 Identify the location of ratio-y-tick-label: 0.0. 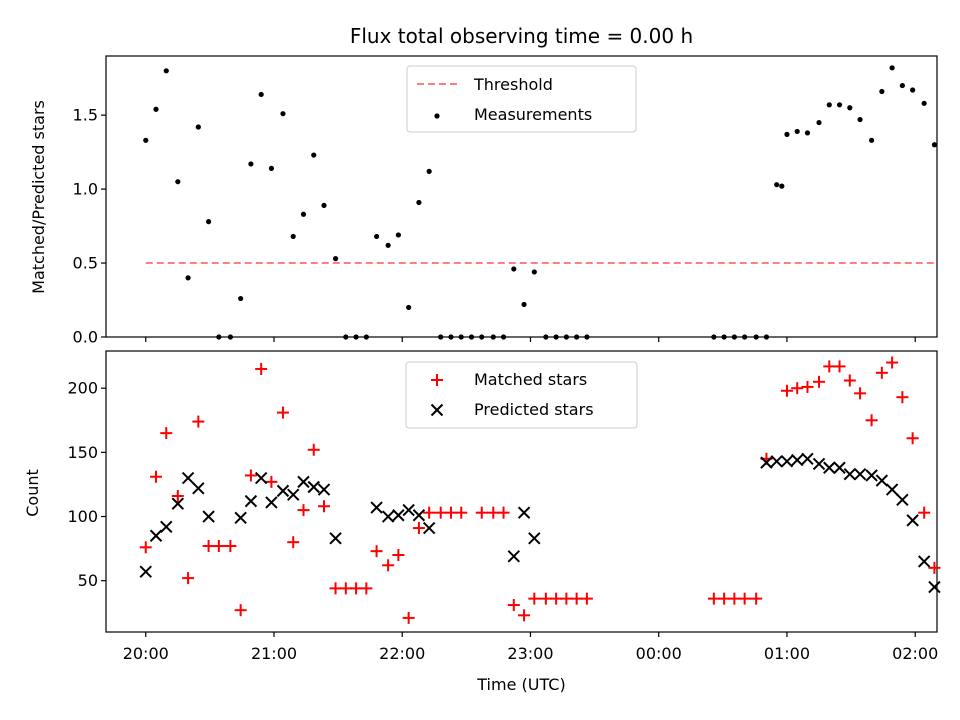
(85, 337).